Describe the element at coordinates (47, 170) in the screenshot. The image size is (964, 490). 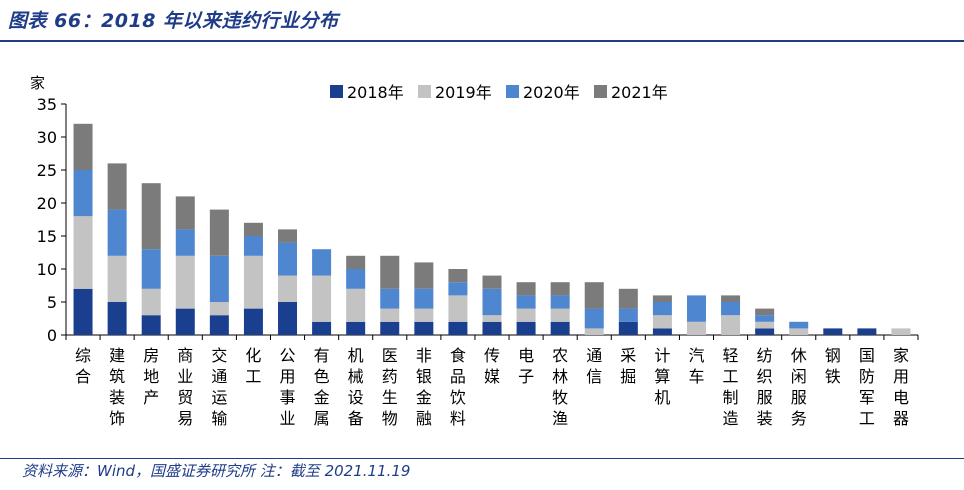
I see `y-tick-label: 25` at that location.